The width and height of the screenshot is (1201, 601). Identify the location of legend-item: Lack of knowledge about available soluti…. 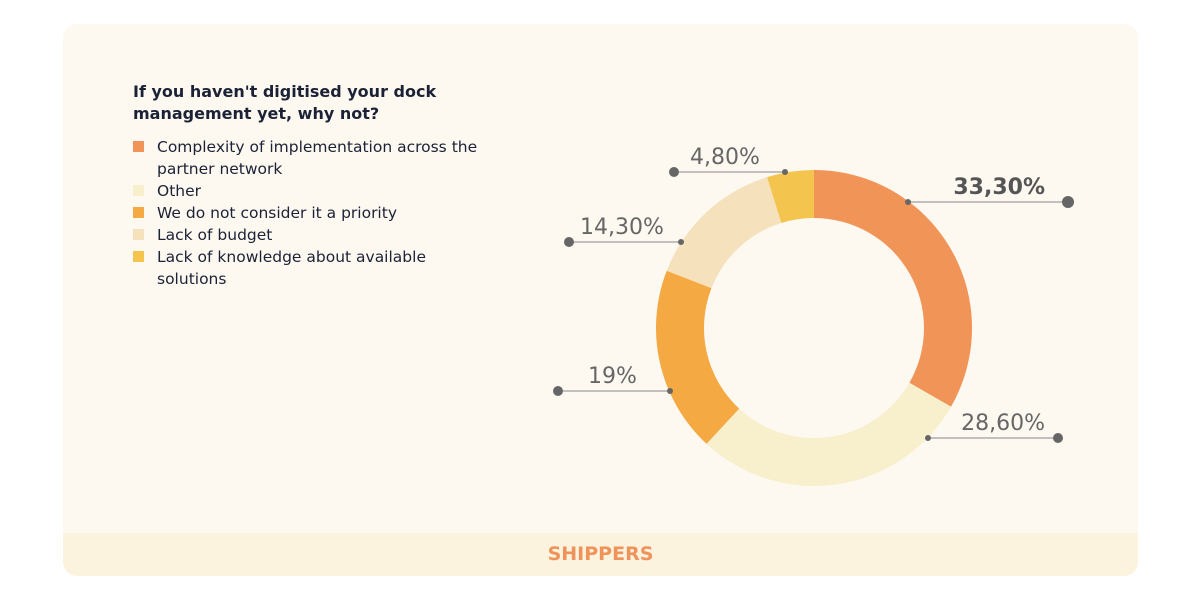
(315, 268).